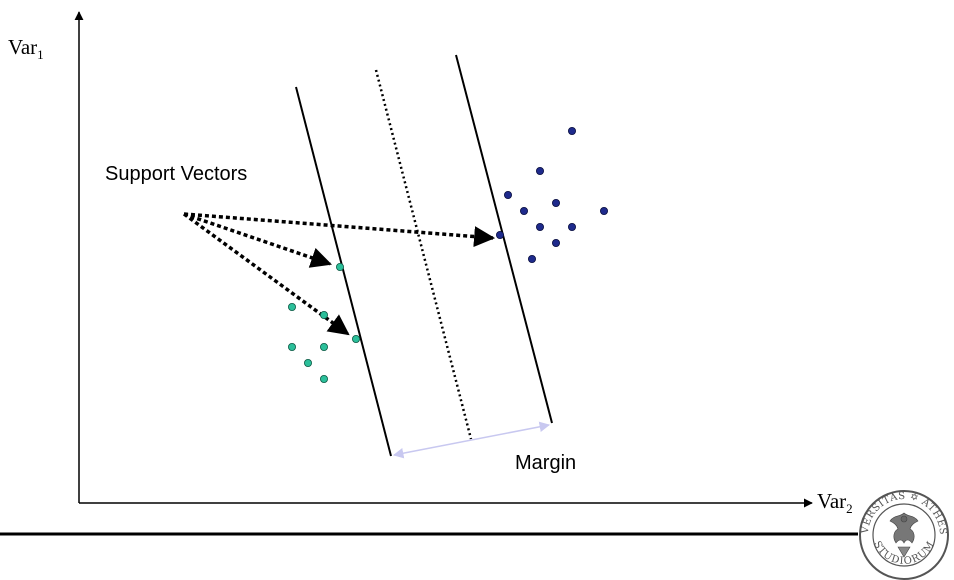 The image size is (954, 580). I want to click on support-vector-arrows, so click(339, 274).